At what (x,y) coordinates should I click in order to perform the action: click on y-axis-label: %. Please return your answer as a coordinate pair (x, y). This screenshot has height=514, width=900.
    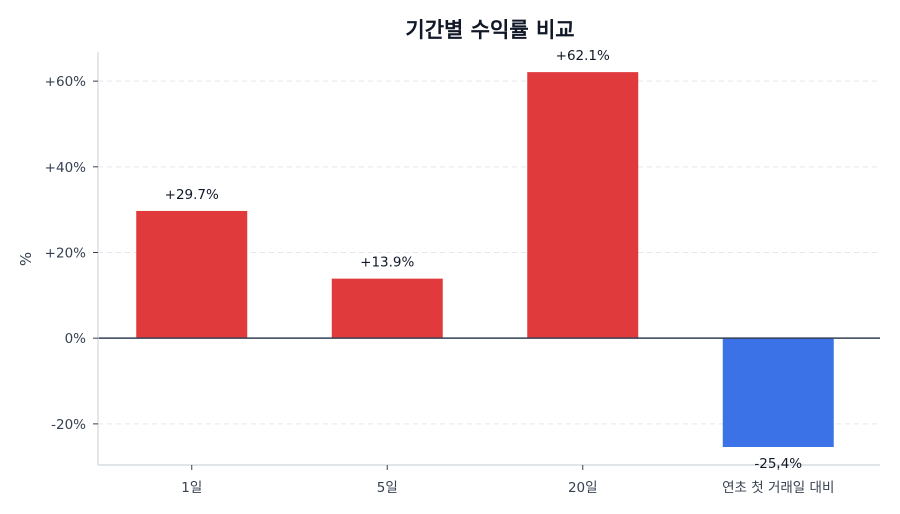
    Looking at the image, I should click on (26, 259).